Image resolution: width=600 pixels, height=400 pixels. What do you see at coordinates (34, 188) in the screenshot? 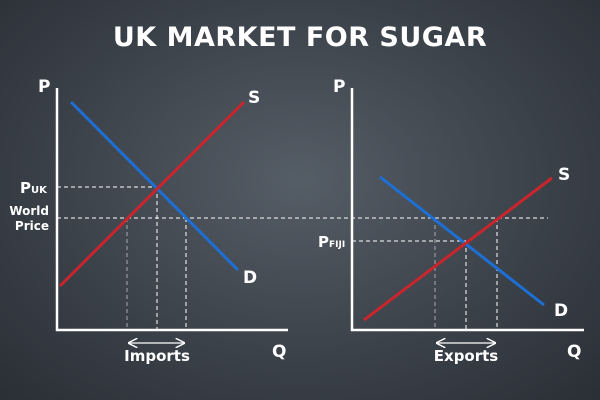
I see `uk-price-label: PUK` at bounding box center [34, 188].